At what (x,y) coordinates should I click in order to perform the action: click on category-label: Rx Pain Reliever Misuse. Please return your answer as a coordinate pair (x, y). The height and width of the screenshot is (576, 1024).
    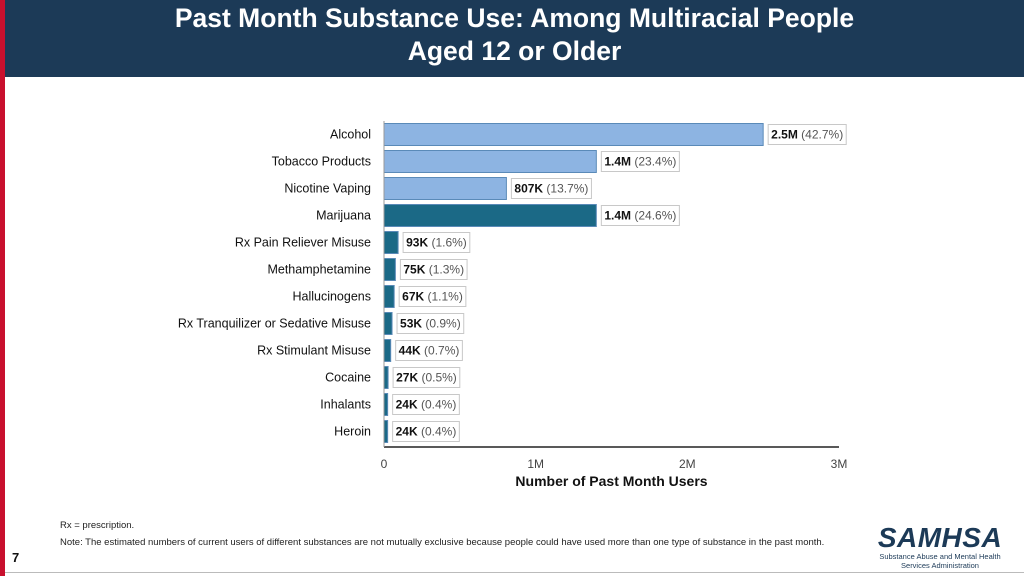
    Looking at the image, I should click on (303, 243).